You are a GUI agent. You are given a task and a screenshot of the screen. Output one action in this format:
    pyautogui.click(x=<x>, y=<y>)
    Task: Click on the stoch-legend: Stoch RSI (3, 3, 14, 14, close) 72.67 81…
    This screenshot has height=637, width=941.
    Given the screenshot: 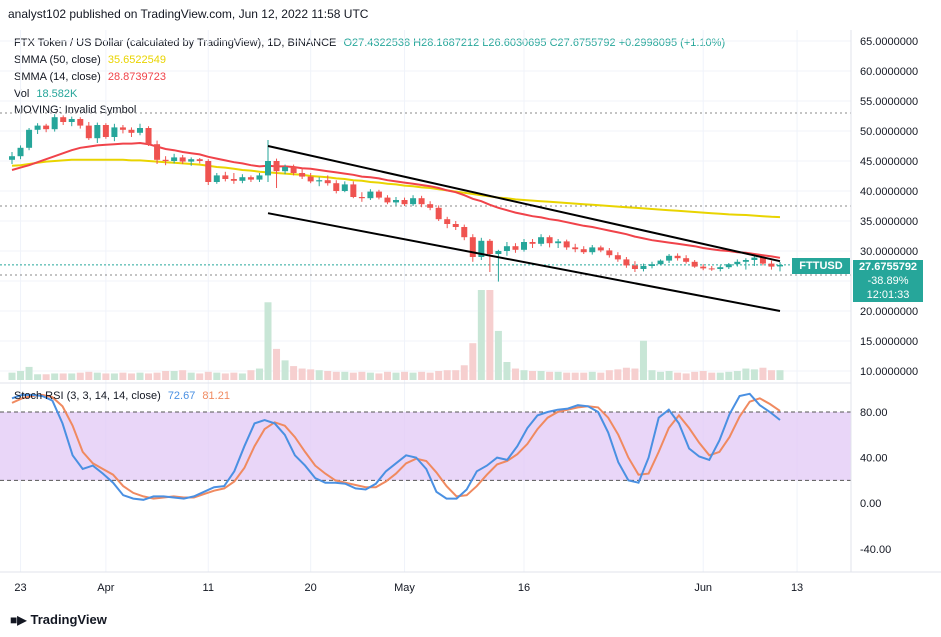 What is the action you would take?
    pyautogui.click(x=124, y=396)
    